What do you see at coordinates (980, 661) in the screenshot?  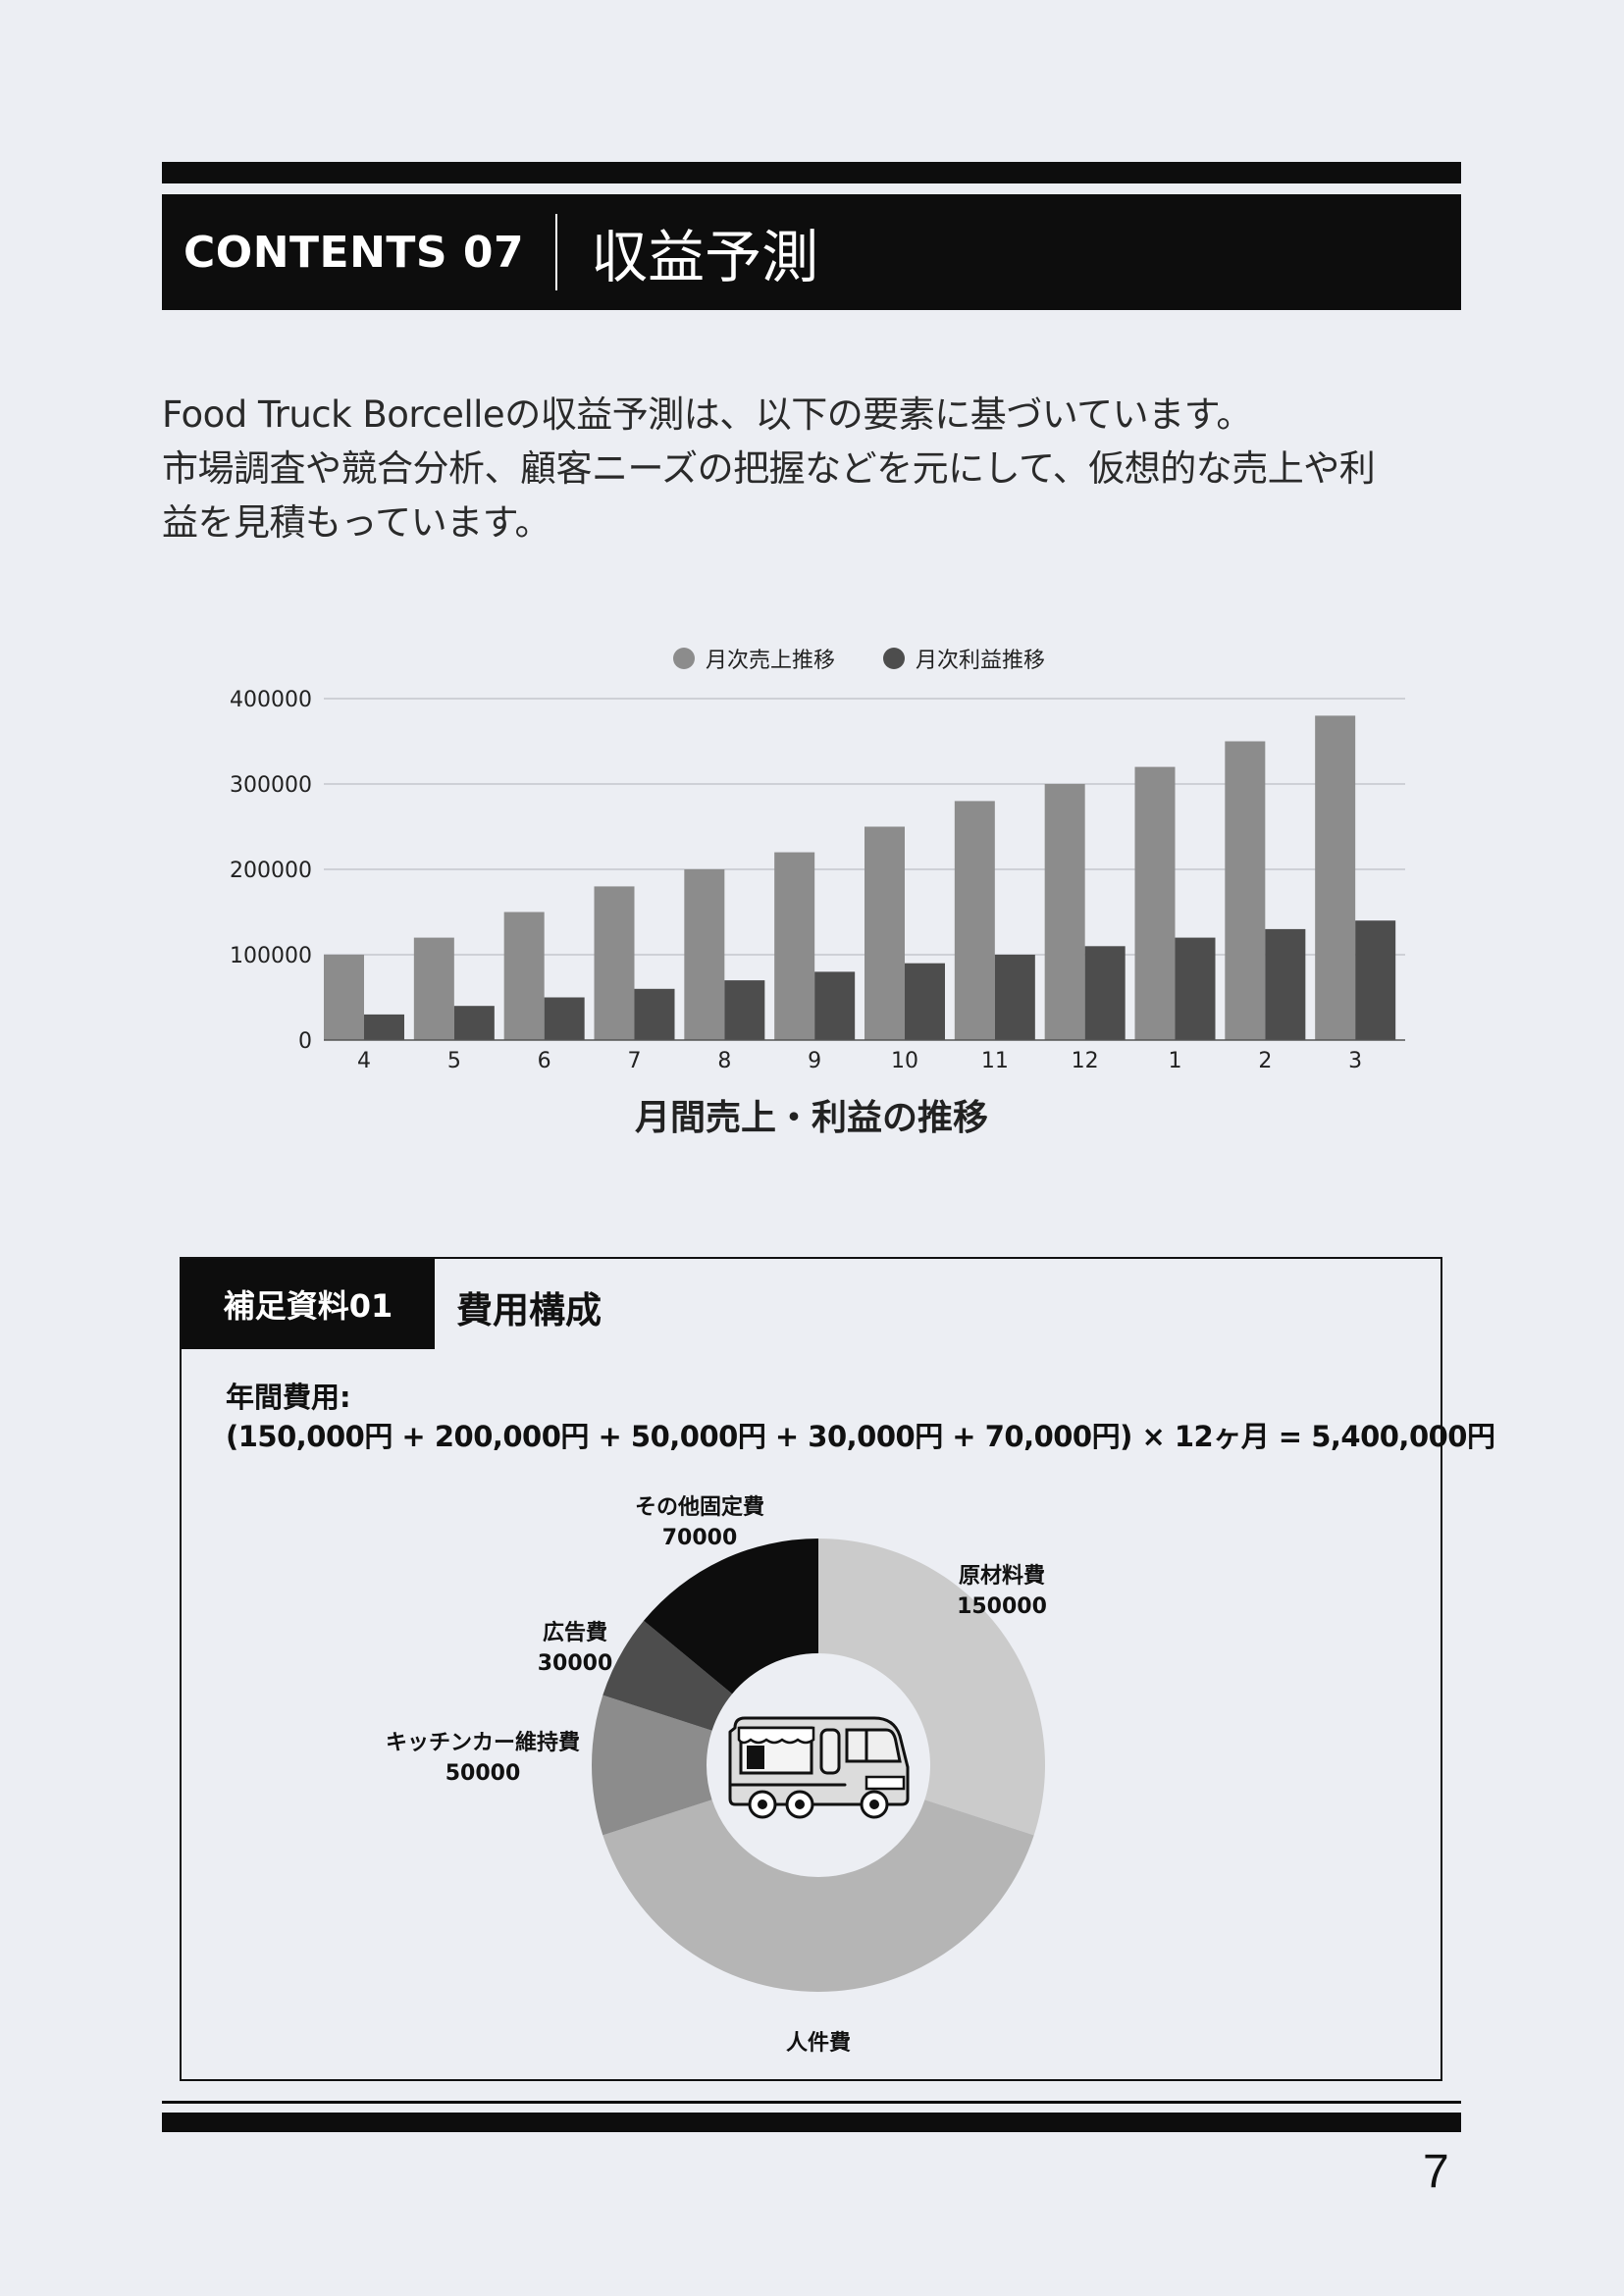 I see `legend-label: 月次利益推移` at bounding box center [980, 661].